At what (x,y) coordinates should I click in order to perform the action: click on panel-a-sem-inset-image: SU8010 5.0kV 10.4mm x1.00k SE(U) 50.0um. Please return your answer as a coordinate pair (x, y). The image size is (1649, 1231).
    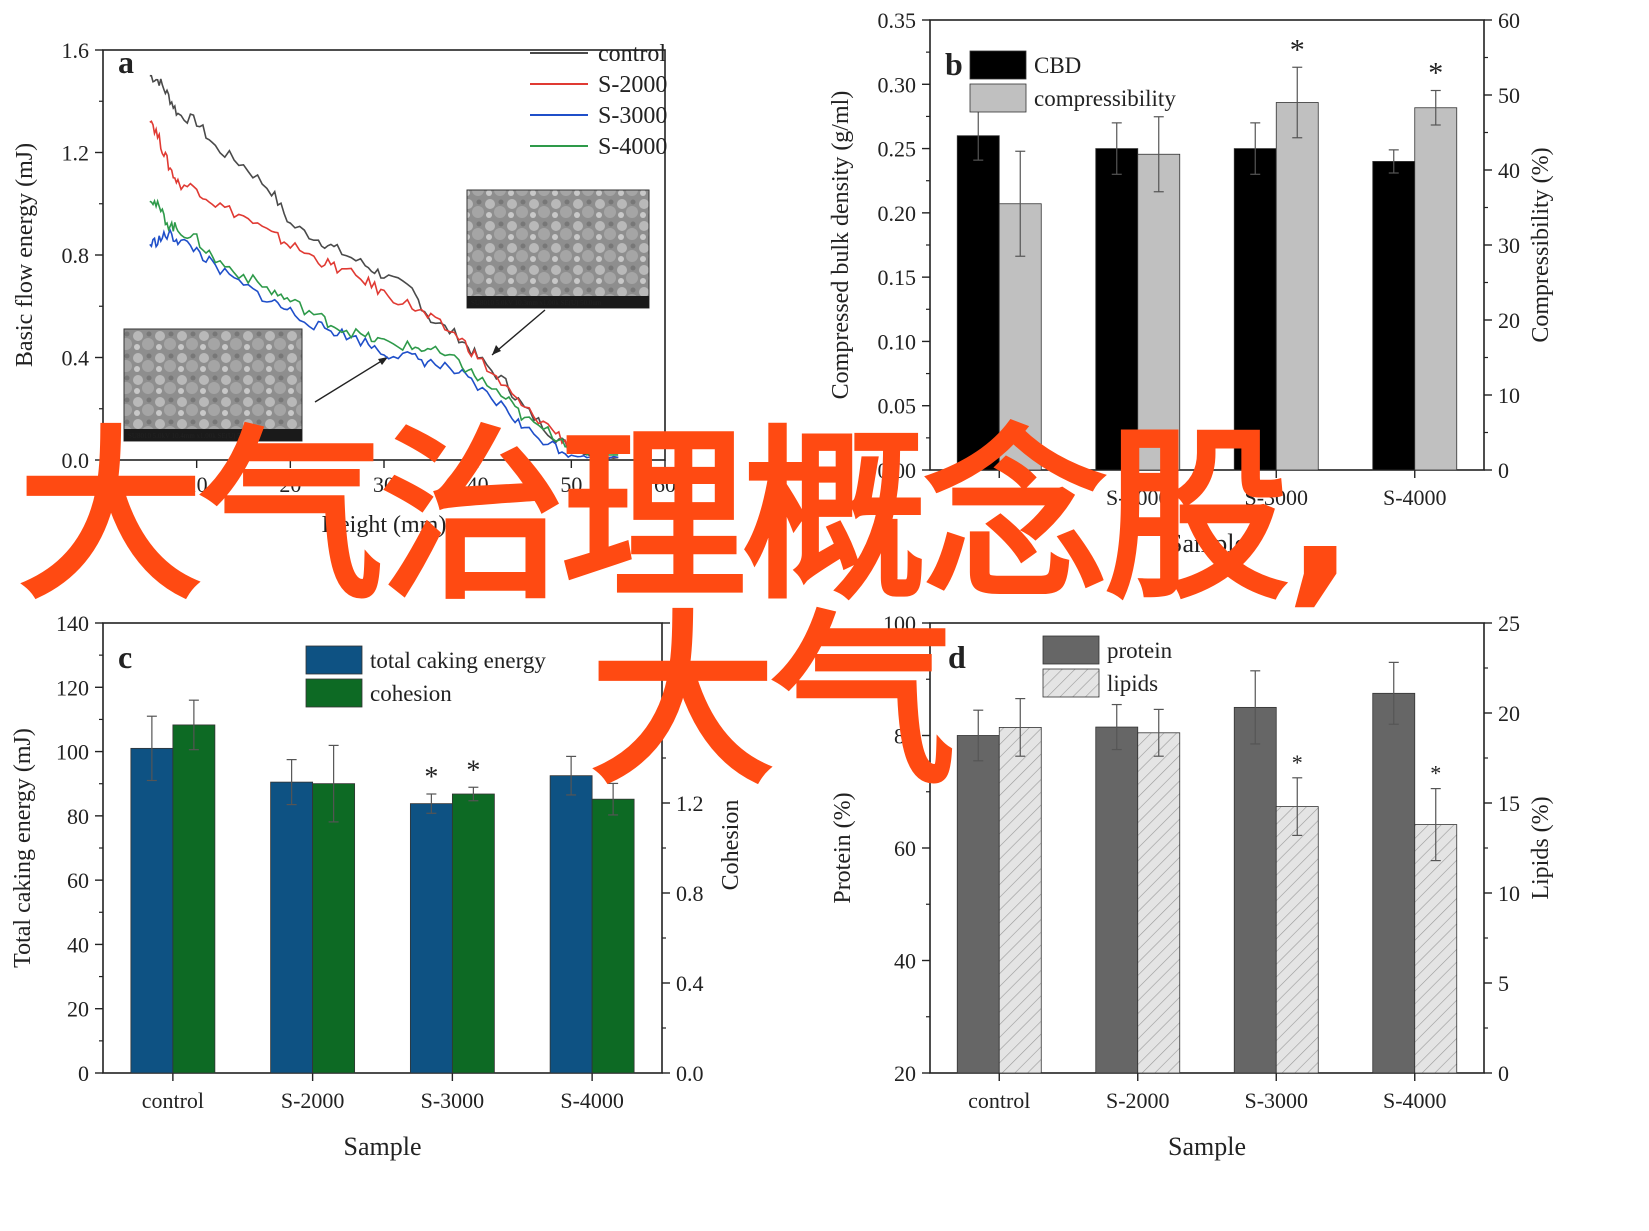
    Looking at the image, I should click on (213, 385).